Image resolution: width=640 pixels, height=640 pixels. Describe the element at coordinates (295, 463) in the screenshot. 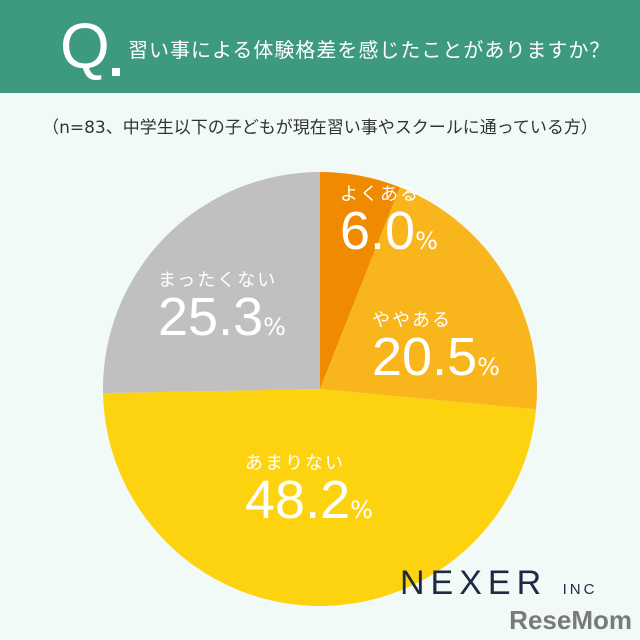

I see `slice-name: あまりない` at that location.